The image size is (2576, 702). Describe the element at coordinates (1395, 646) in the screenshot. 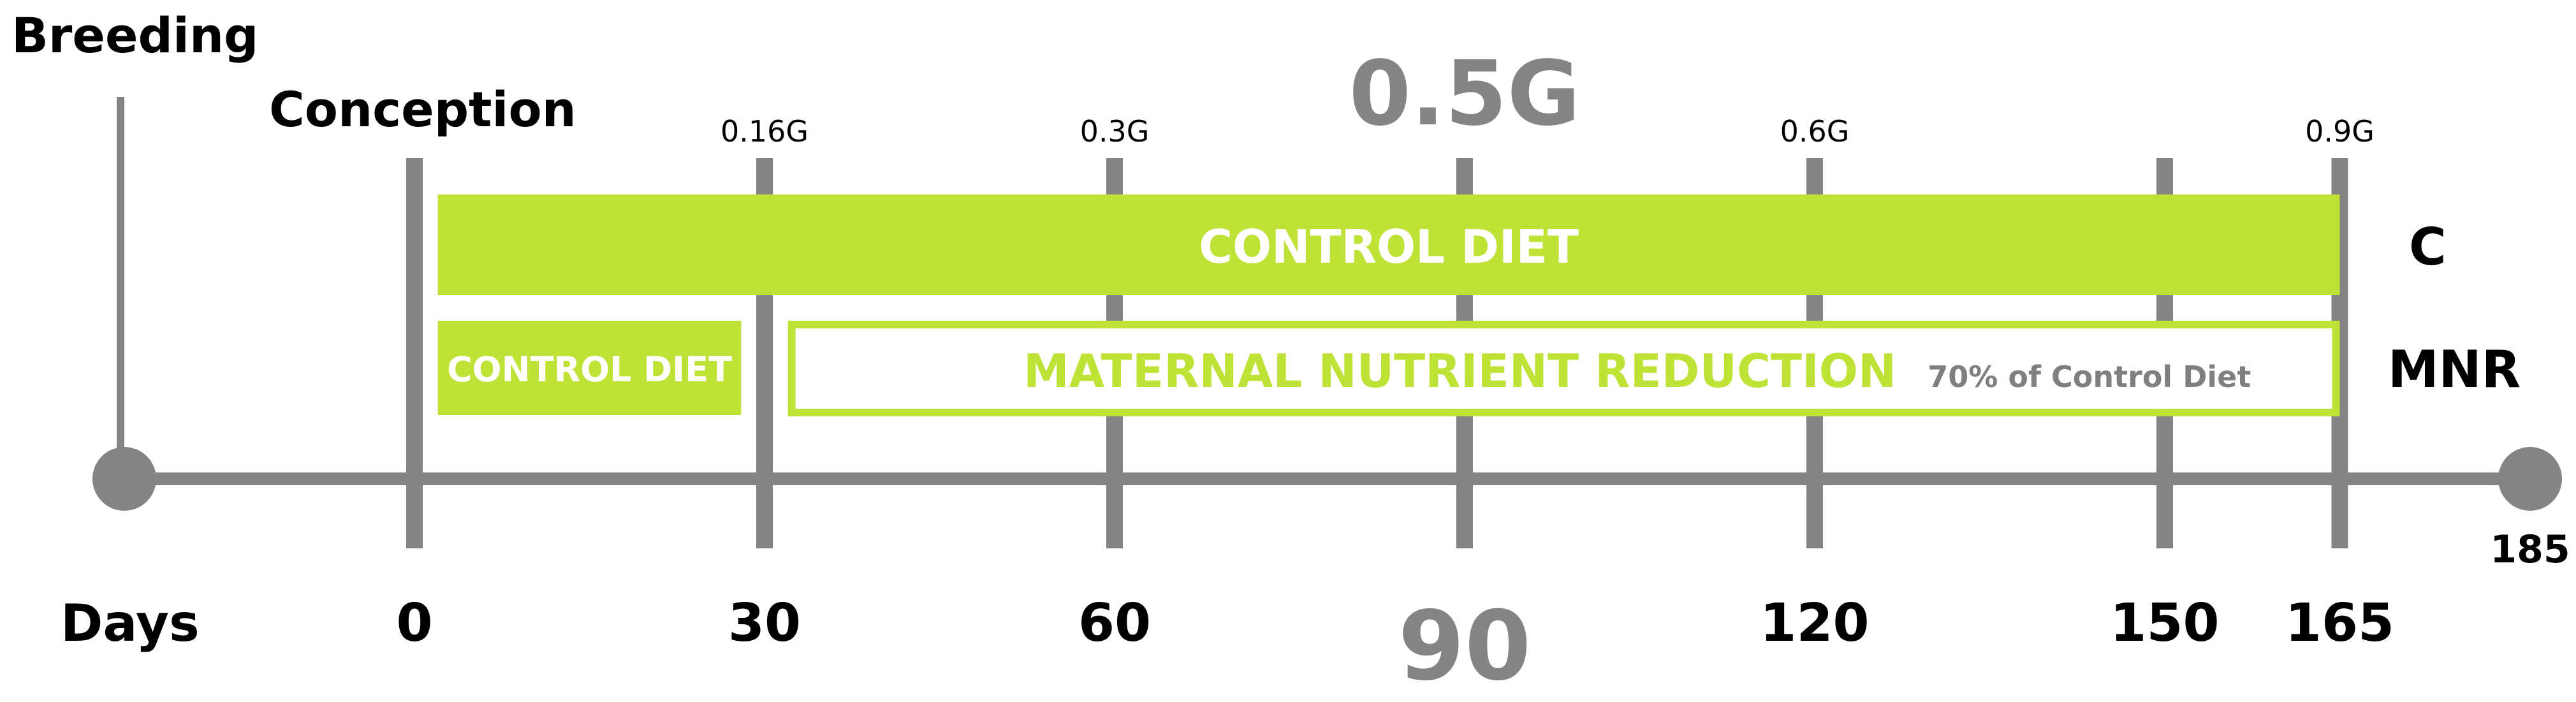

I see `day-tick-labels: 0 30 60 90 120 150 165` at that location.